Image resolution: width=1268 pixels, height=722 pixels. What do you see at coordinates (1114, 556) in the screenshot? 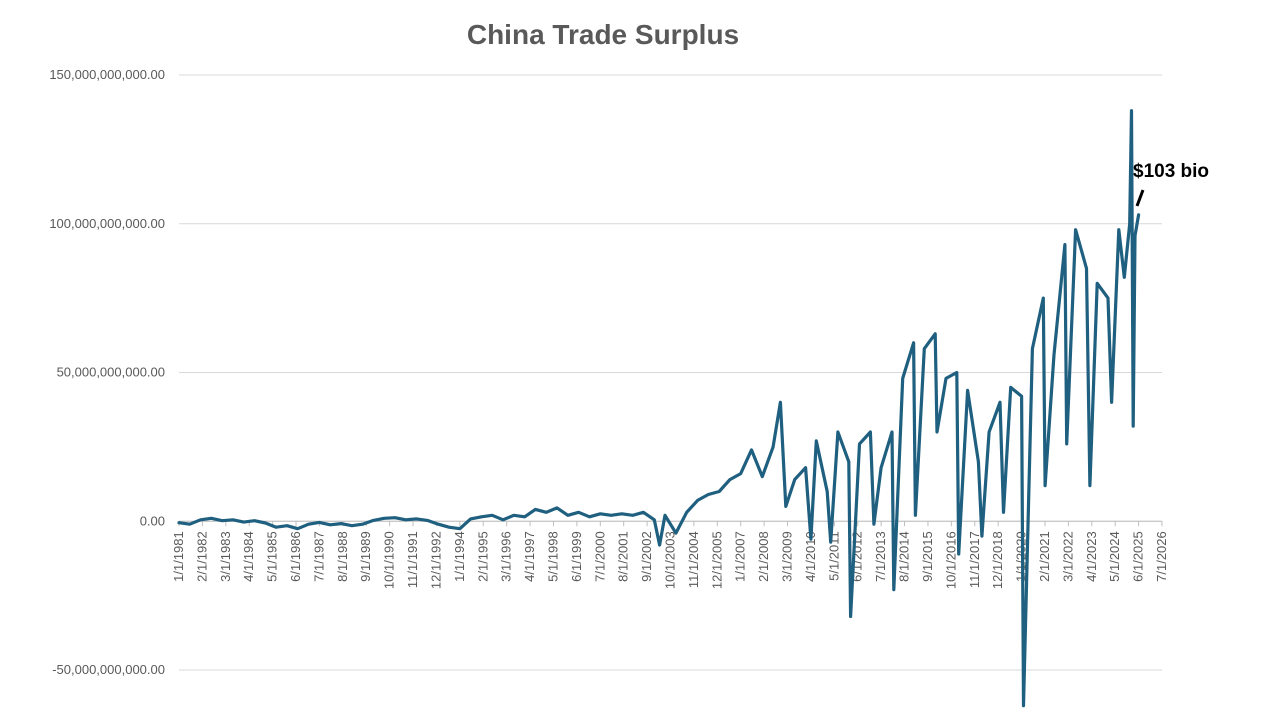
I see `x-tick-label: 5/1/2024` at bounding box center [1114, 556].